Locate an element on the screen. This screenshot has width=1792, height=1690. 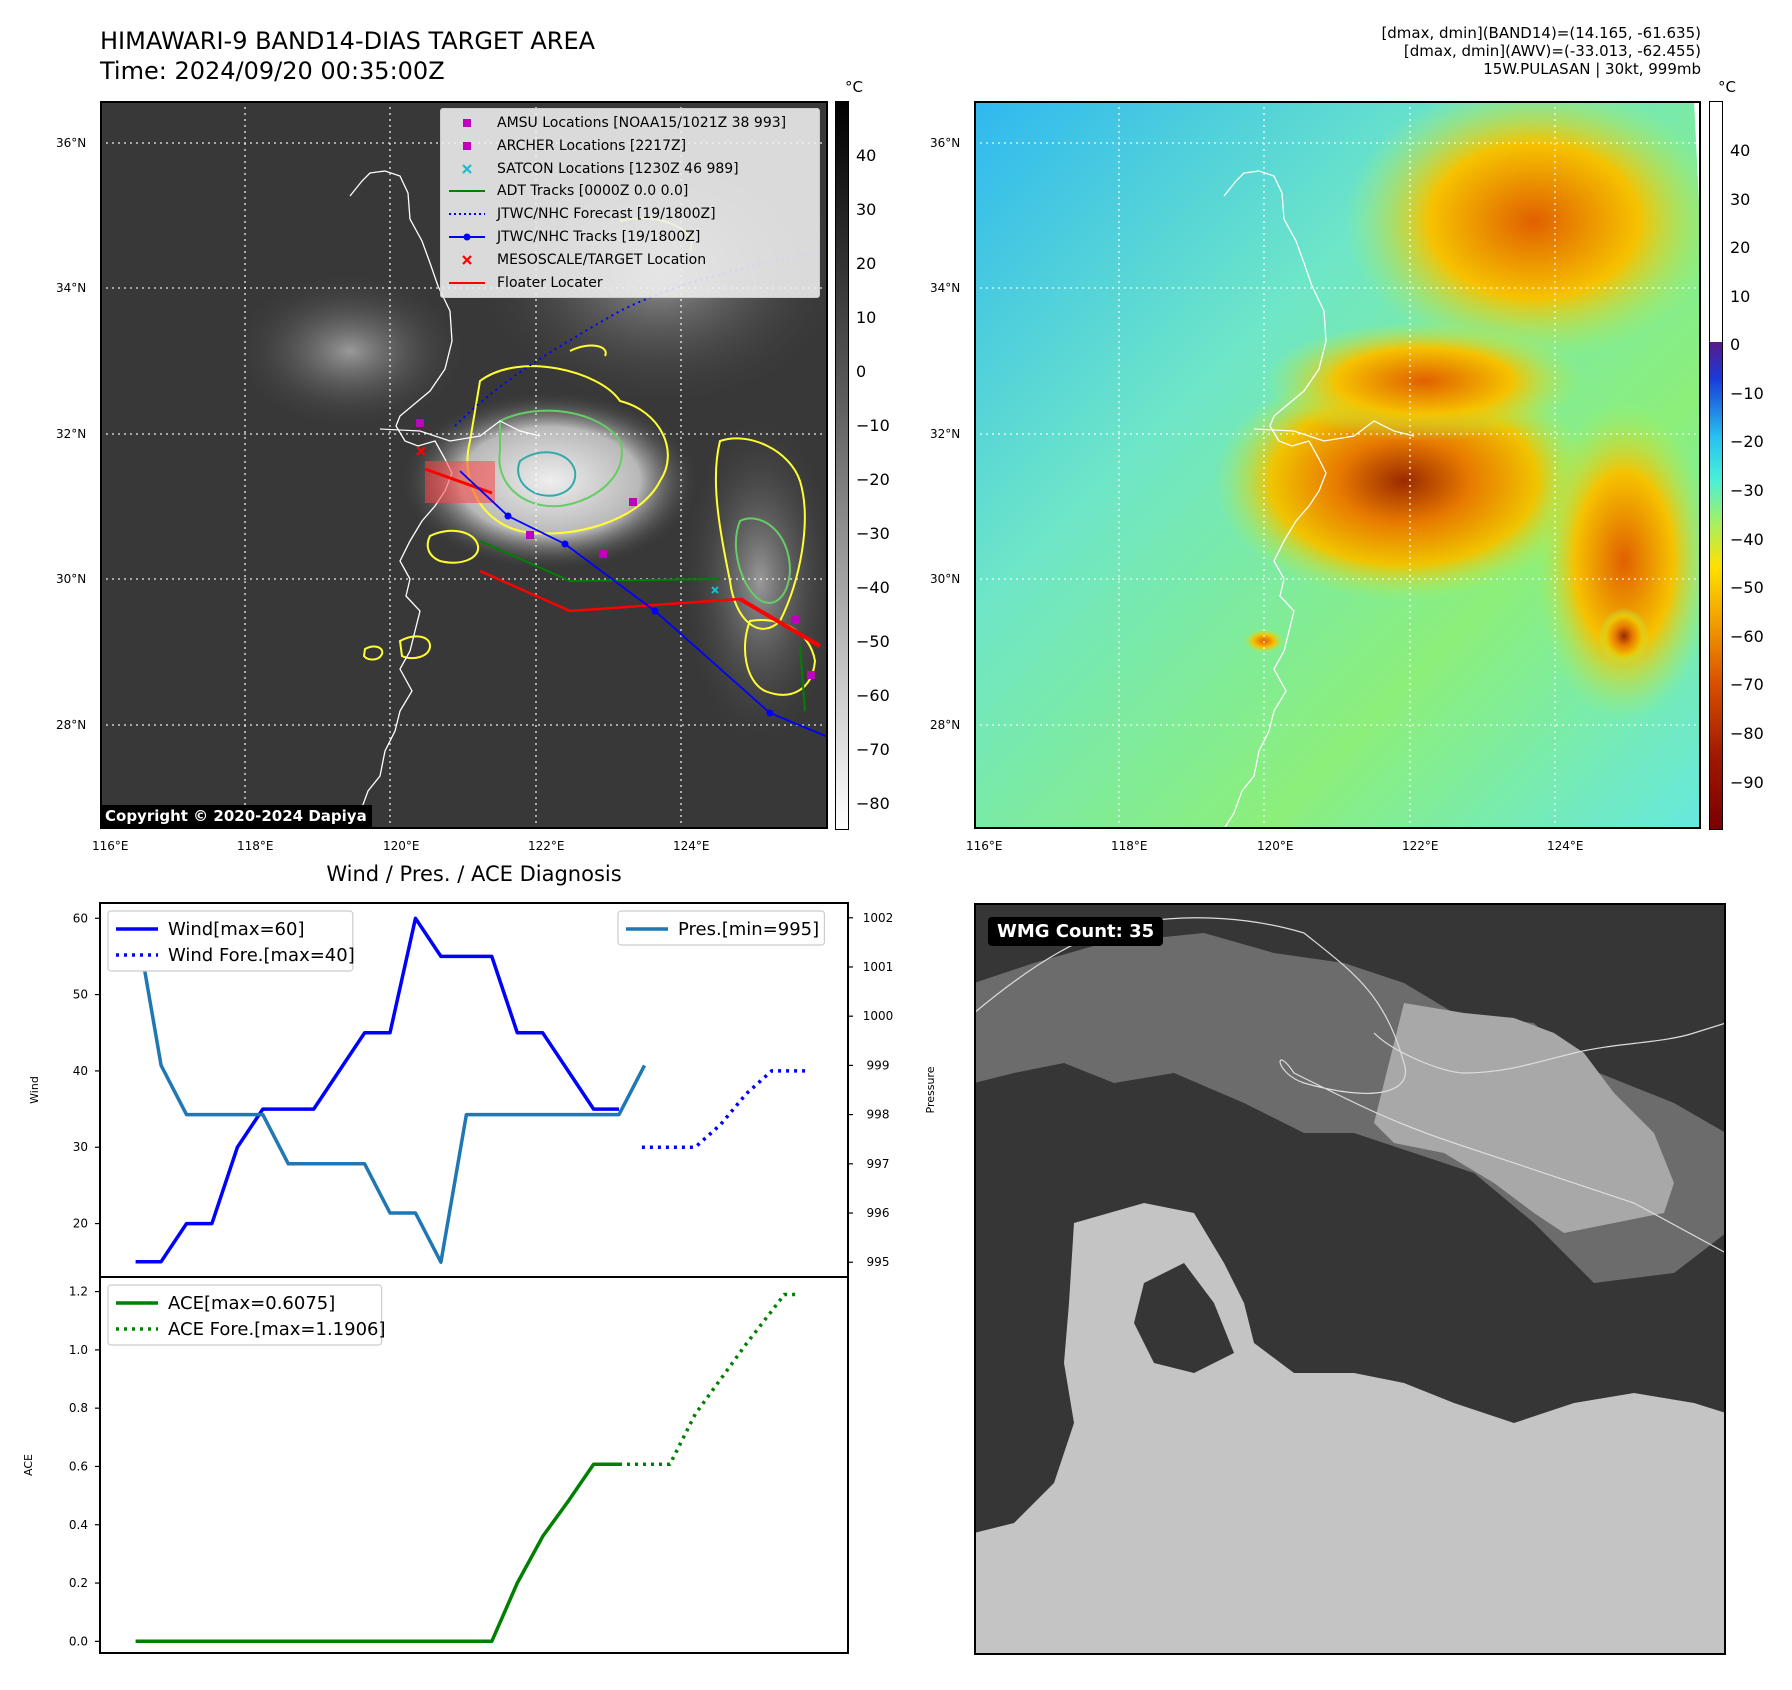
pressure-axis-label: Pressure is located at coordinates (930, 1089).